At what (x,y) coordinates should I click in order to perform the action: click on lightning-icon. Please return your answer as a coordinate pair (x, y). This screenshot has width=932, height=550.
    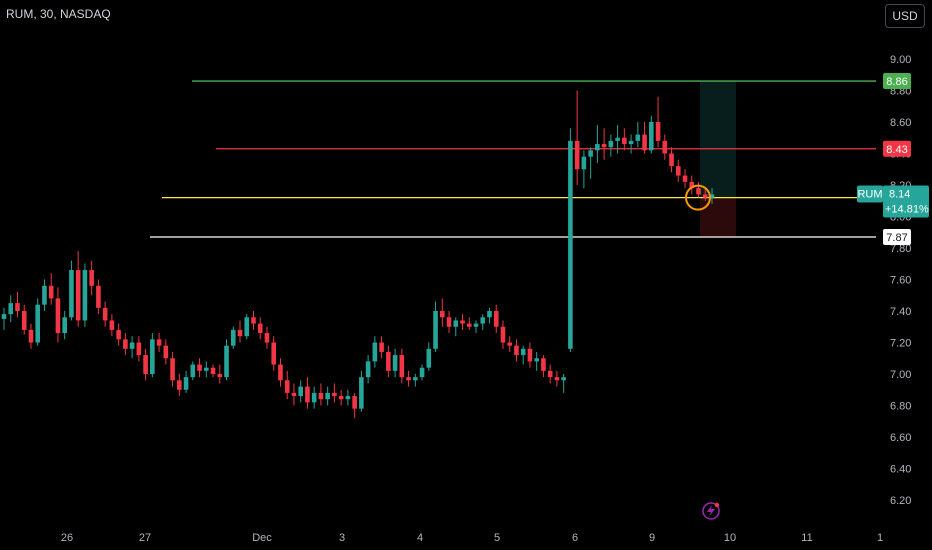
    Looking at the image, I should click on (711, 511).